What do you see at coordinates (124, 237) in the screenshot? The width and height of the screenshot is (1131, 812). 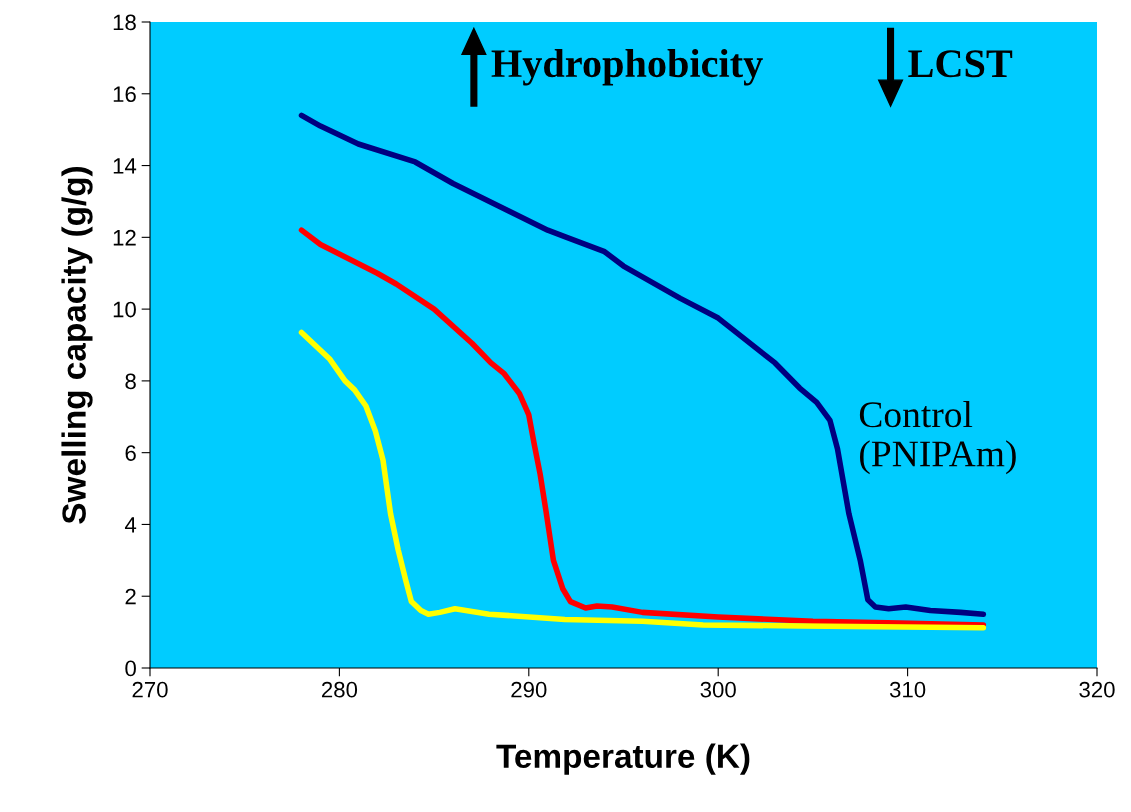 I see `y-tick-label: 12` at bounding box center [124, 237].